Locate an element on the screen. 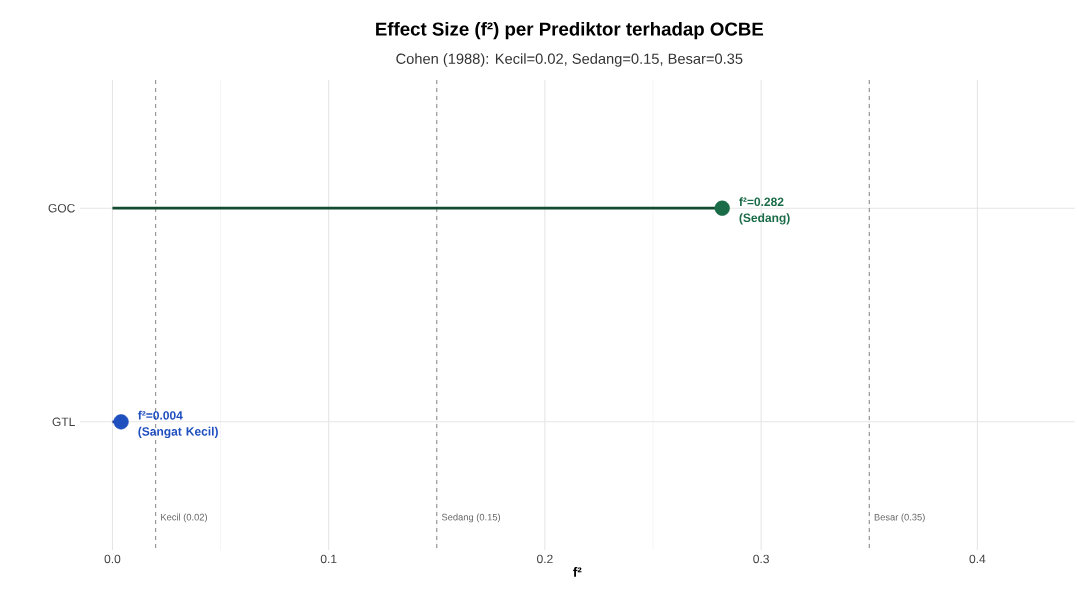  x-tick-label: 0.4 is located at coordinates (977, 559).